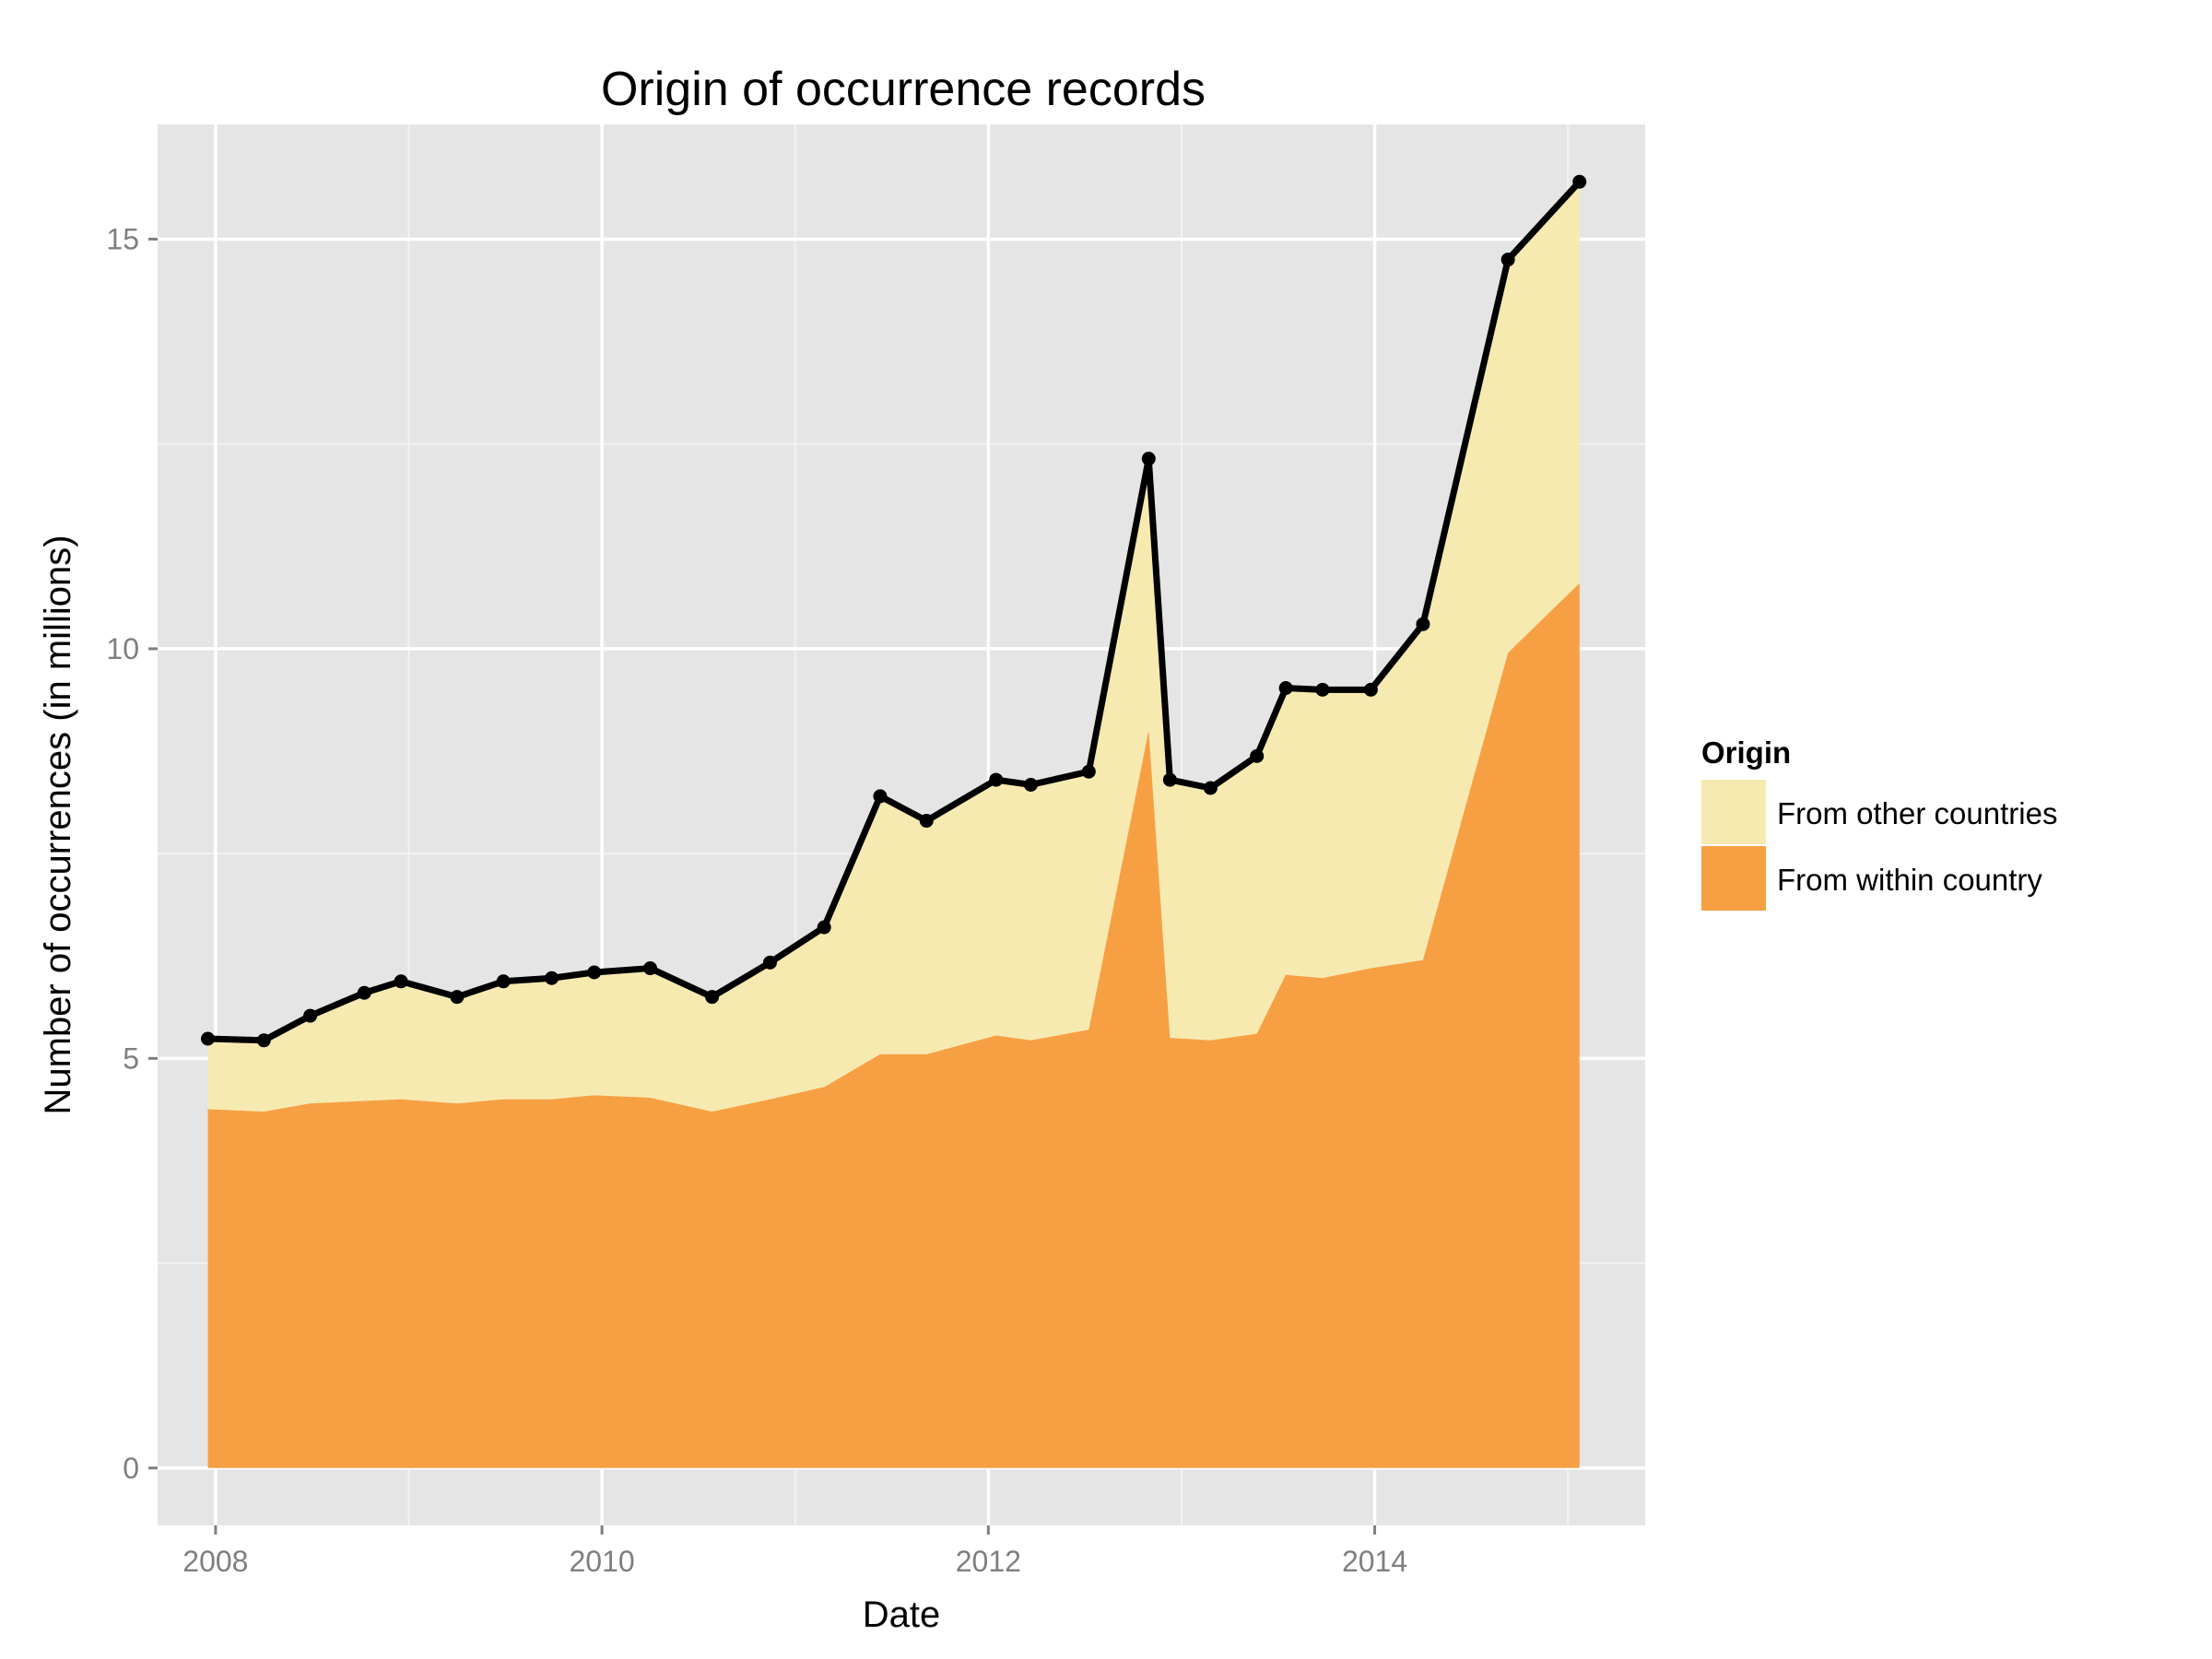 The image size is (2212, 1659). I want to click on x-axis-label: Date, so click(902, 1614).